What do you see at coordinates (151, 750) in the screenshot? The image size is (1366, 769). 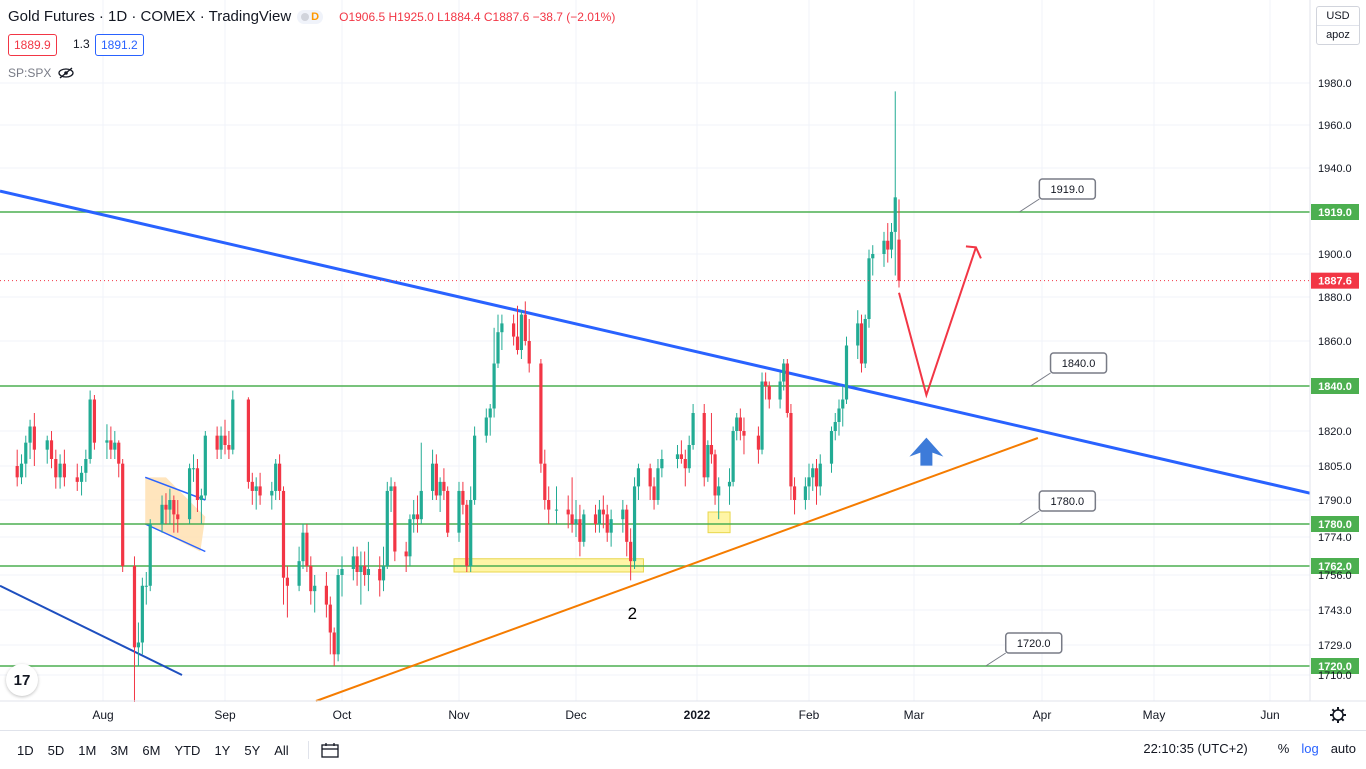 I see `tf-6m: 6M` at bounding box center [151, 750].